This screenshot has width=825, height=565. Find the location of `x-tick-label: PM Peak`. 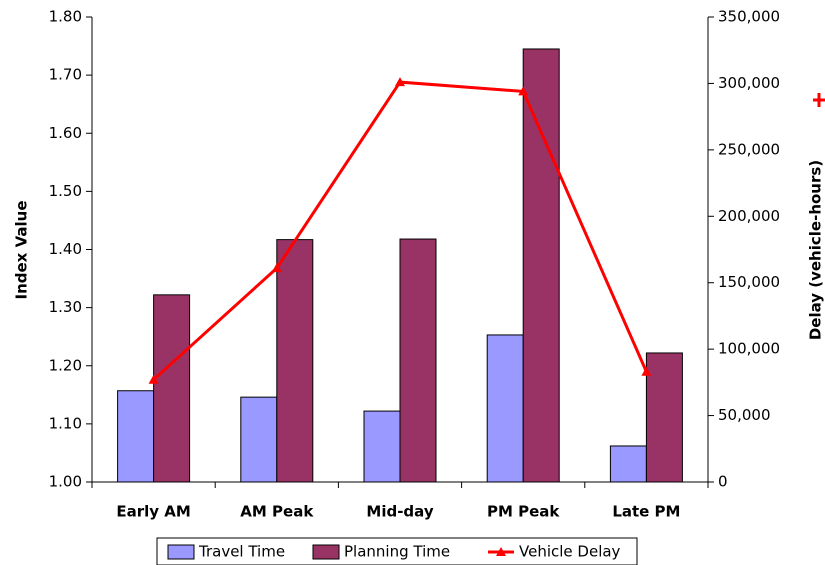

x-tick-label: PM Peak is located at coordinates (523, 512).